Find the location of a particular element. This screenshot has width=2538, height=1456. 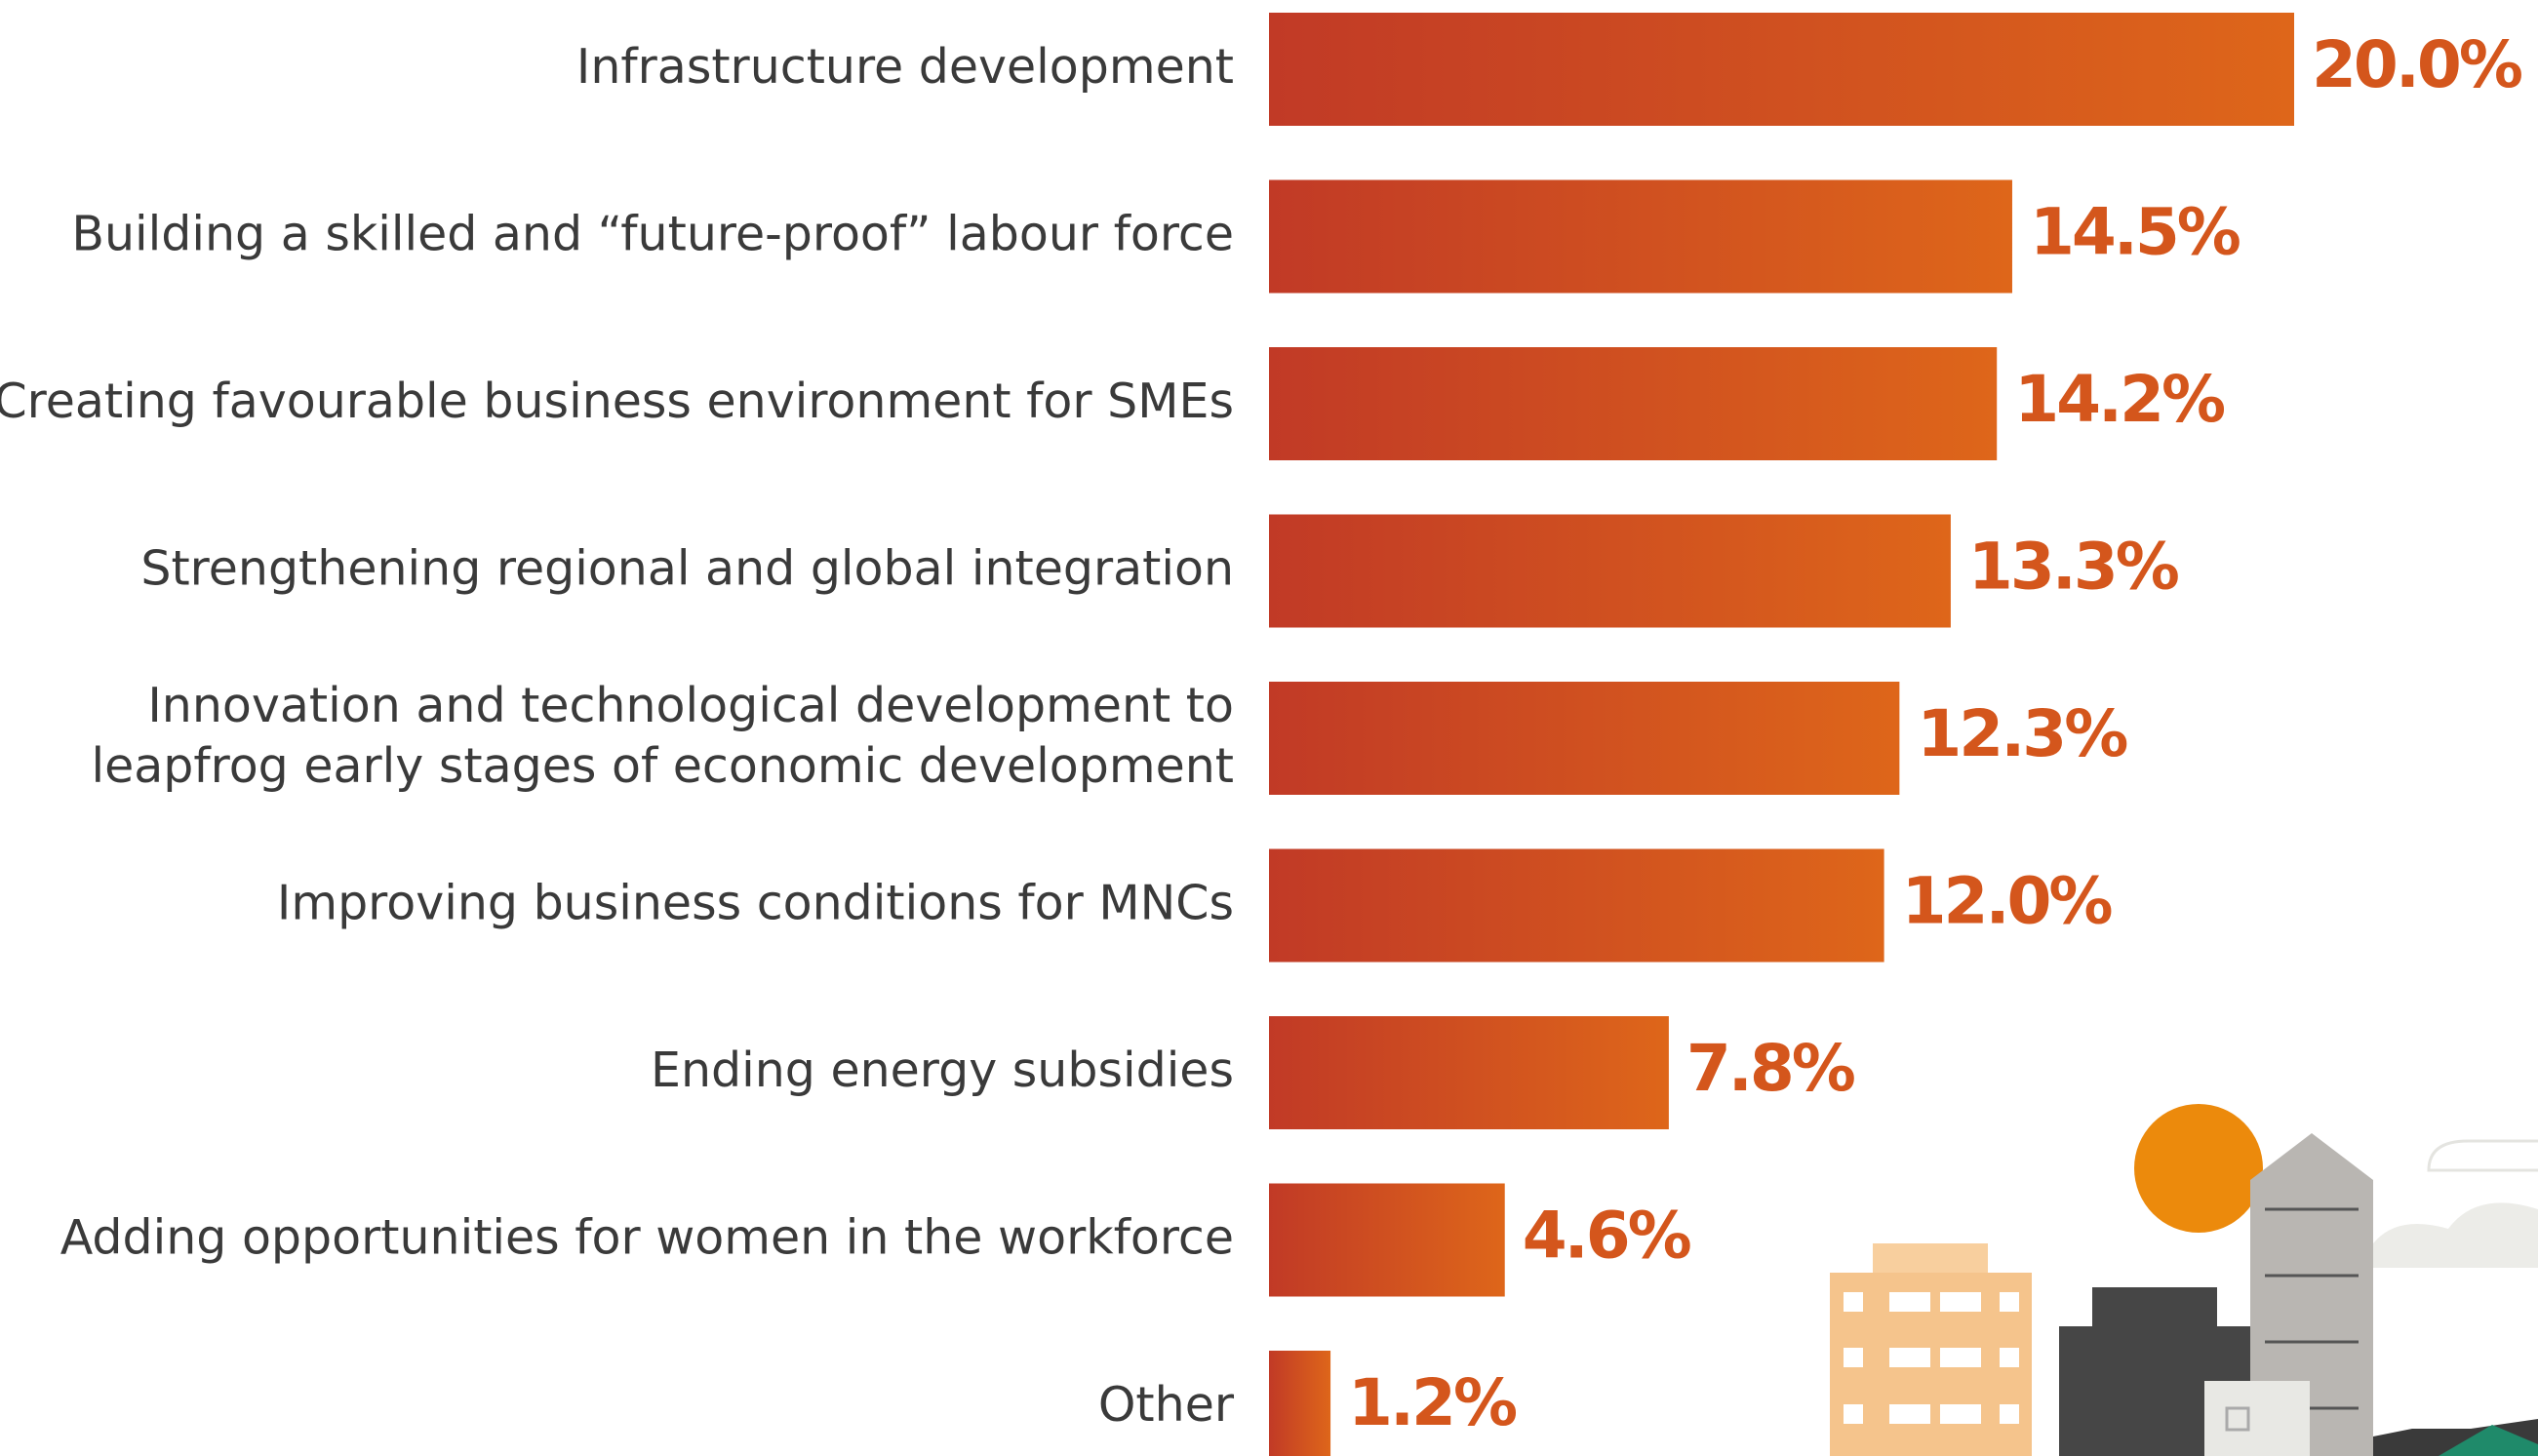

value-label: 14.5% is located at coordinates (2135, 232).